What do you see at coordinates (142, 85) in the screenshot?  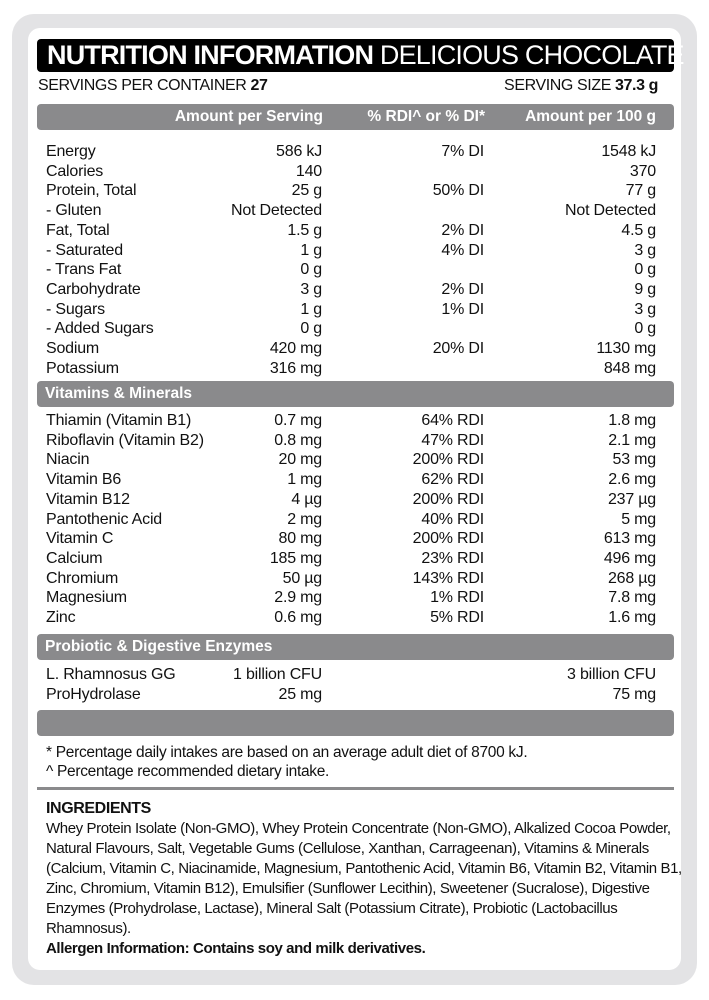 I see `servings-label: SERVINGS PER CONTAINER` at bounding box center [142, 85].